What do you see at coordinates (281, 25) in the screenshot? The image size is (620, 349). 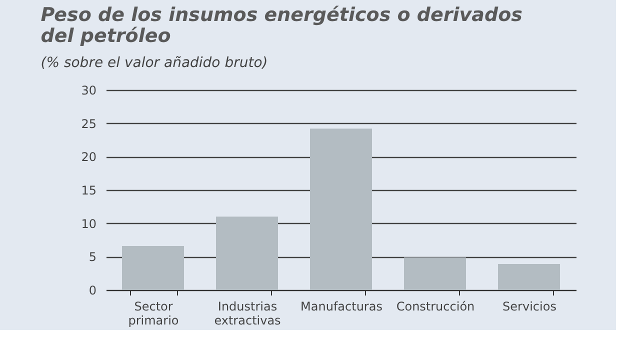 I see `chart-title: Peso de los insumos energéticos o derivados del petróleo` at bounding box center [281, 25].